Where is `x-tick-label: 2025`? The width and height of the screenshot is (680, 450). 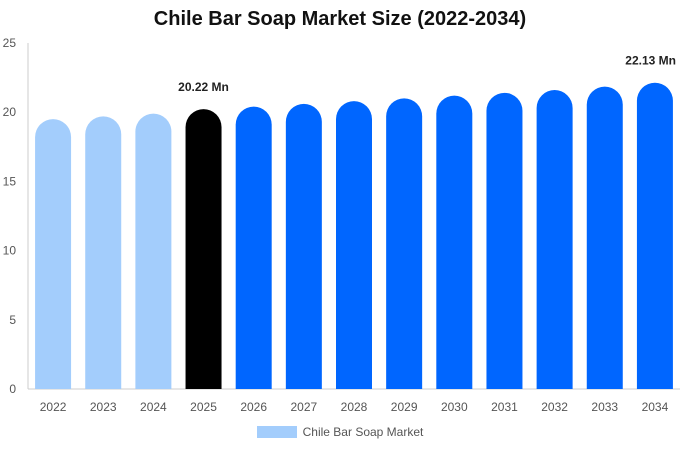
x-tick-label: 2025 is located at coordinates (203, 407).